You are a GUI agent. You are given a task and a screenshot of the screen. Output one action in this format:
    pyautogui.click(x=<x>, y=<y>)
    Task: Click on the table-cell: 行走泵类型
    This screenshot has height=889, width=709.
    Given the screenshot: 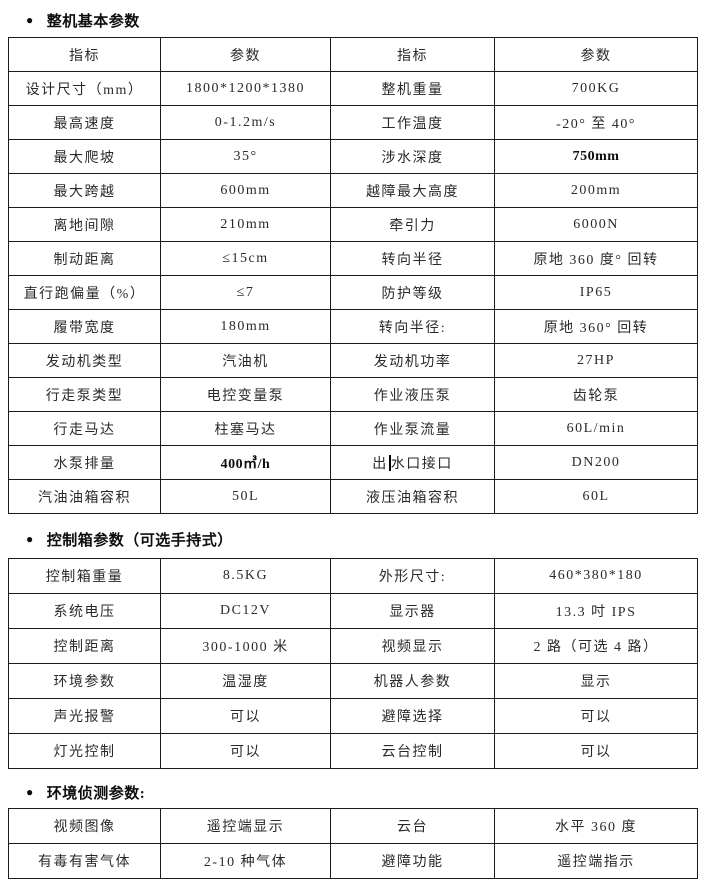 What is the action you would take?
    pyautogui.click(x=84, y=394)
    